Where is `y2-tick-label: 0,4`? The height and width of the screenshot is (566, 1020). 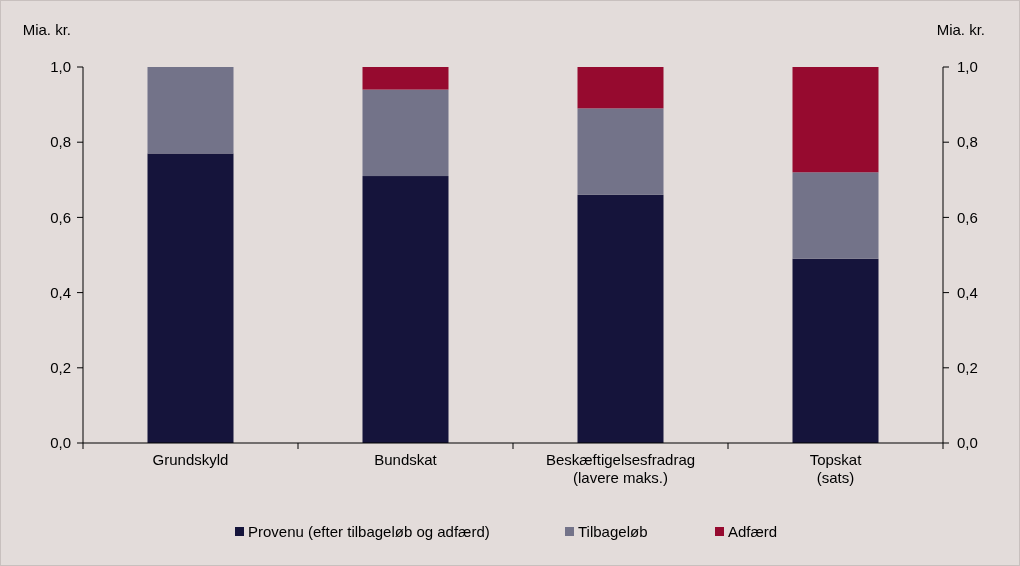 y2-tick-label: 0,4 is located at coordinates (967, 292).